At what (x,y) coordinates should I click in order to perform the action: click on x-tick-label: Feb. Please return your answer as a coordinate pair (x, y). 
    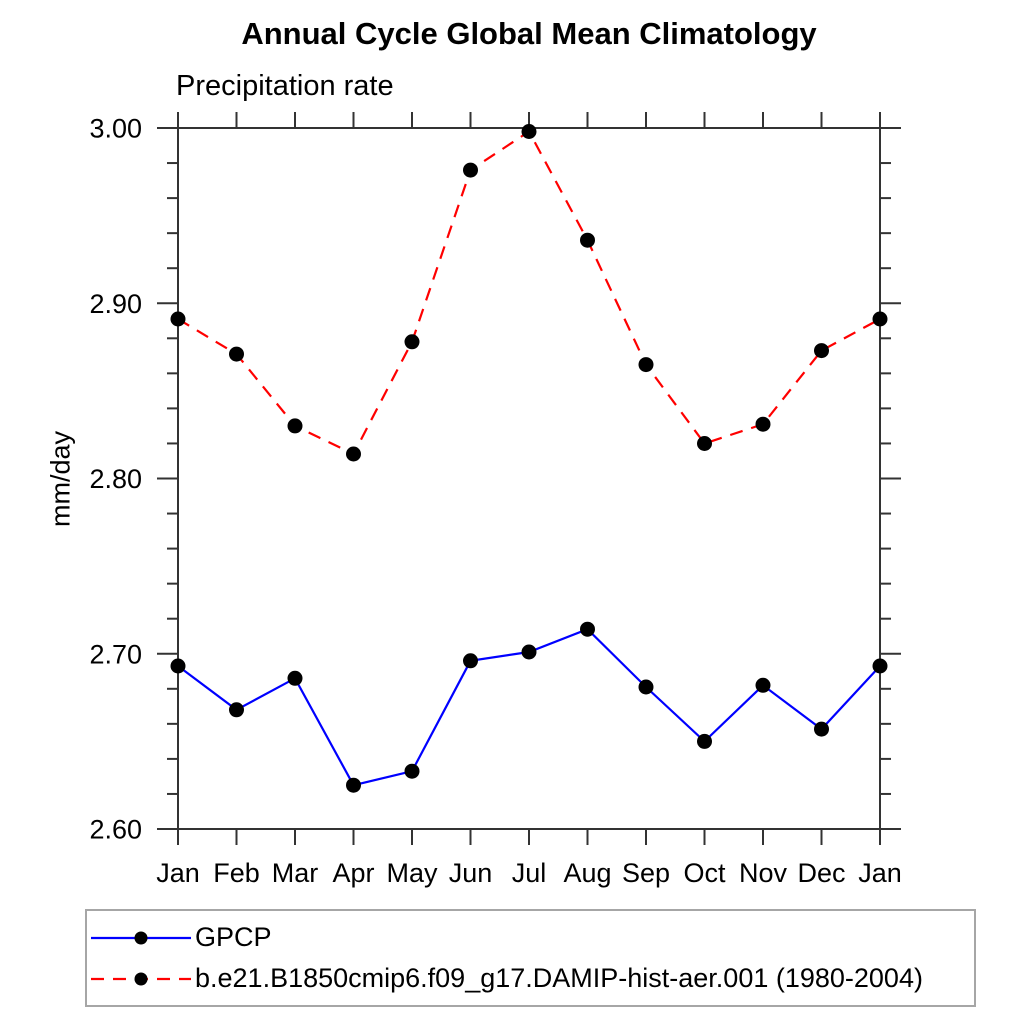
    Looking at the image, I should click on (236, 873).